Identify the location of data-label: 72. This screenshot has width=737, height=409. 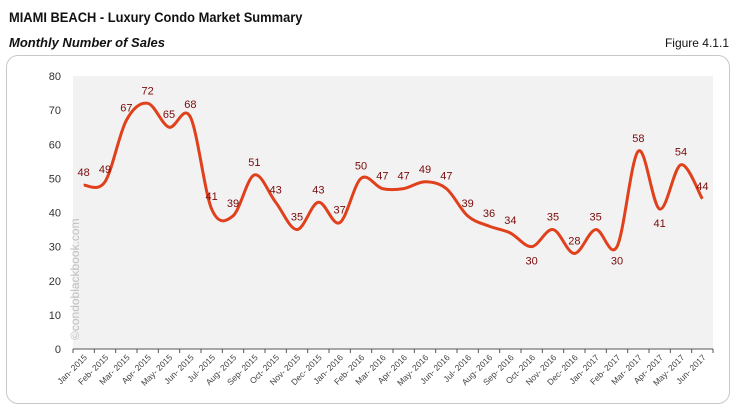
(148, 91).